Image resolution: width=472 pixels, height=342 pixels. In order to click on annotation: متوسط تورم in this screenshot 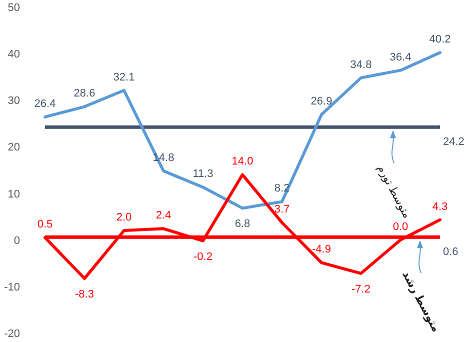, I will do `click(393, 191)`.